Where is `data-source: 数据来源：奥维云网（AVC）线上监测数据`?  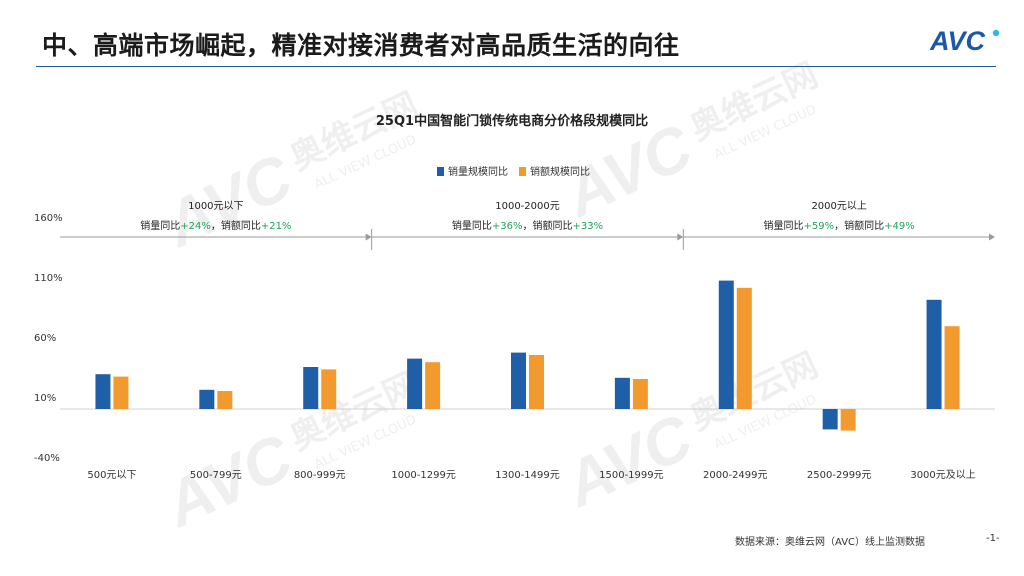 data-source: 数据来源：奥维云网（AVC）线上监测数据 is located at coordinates (830, 542).